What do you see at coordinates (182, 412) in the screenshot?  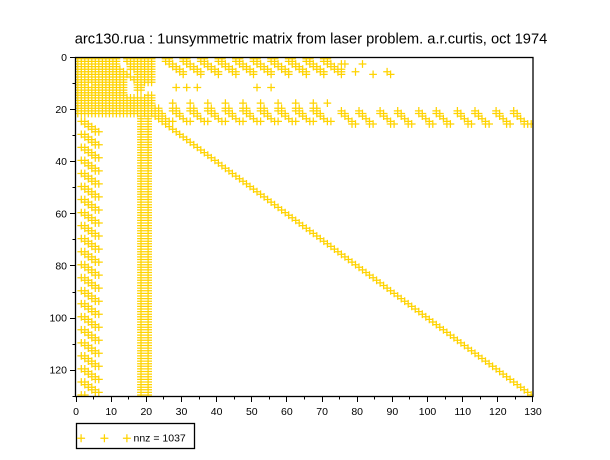 I see `svg-text: 30` at bounding box center [182, 412].